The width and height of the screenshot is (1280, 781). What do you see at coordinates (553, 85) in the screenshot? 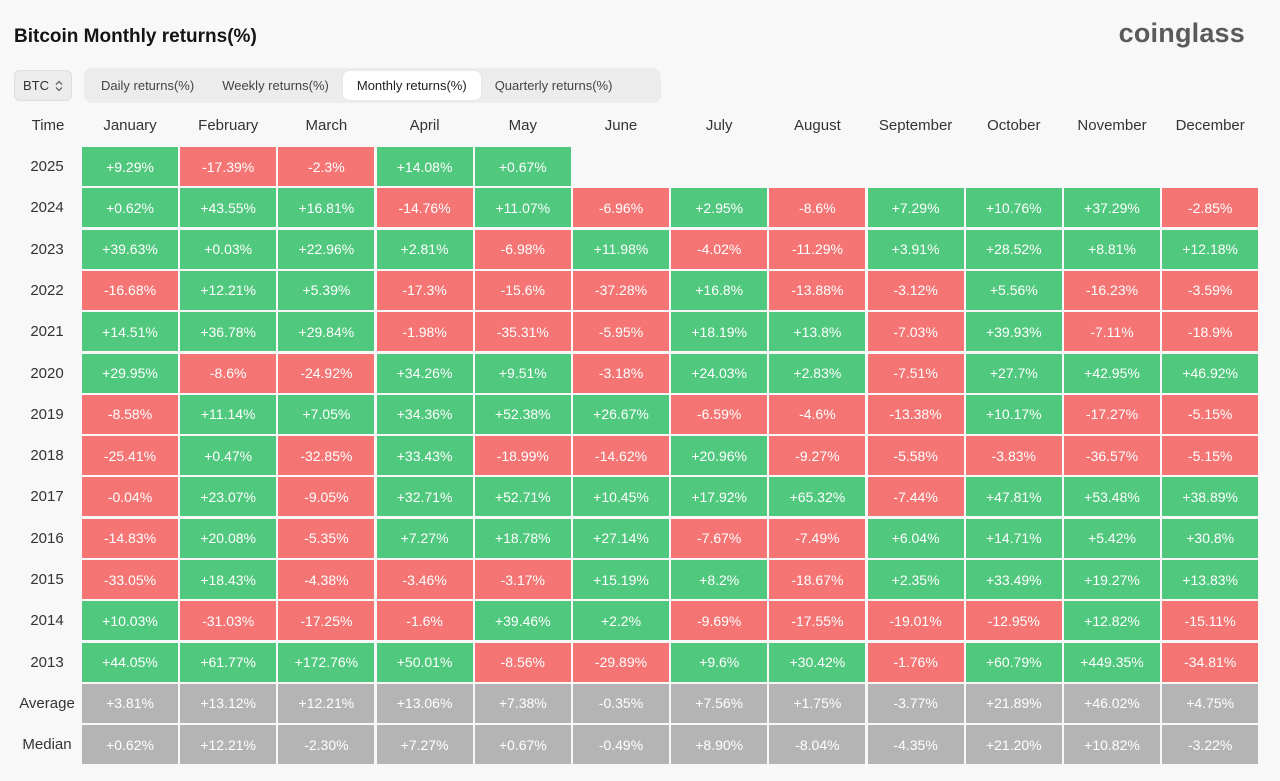
I see `tab-quarterly-returns: Quarterly returns(%)` at bounding box center [553, 85].